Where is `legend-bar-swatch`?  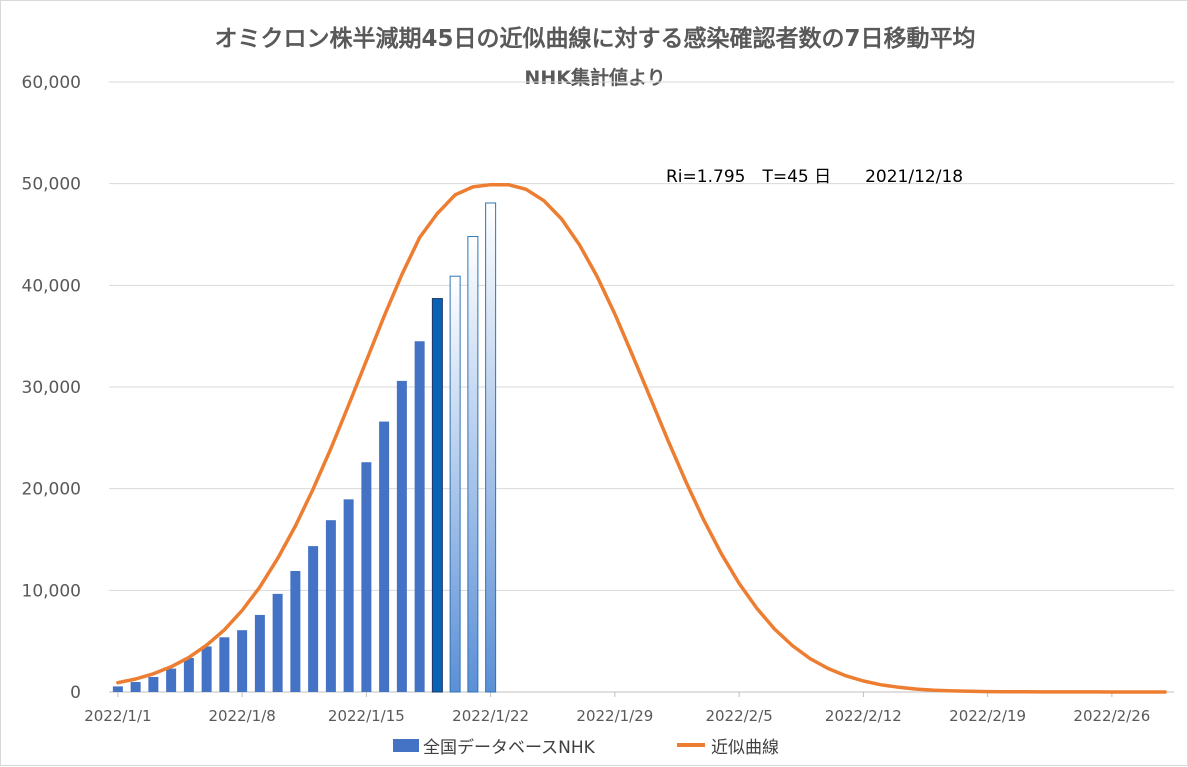 legend-bar-swatch is located at coordinates (406, 745).